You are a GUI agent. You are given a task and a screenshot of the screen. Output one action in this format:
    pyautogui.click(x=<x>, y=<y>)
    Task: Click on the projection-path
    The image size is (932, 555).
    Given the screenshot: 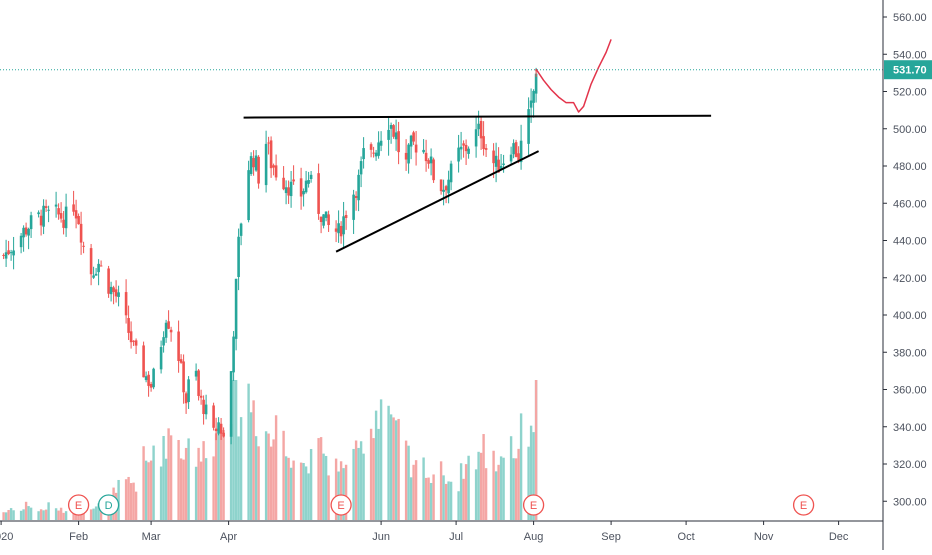 What is the action you would take?
    pyautogui.click(x=573, y=76)
    